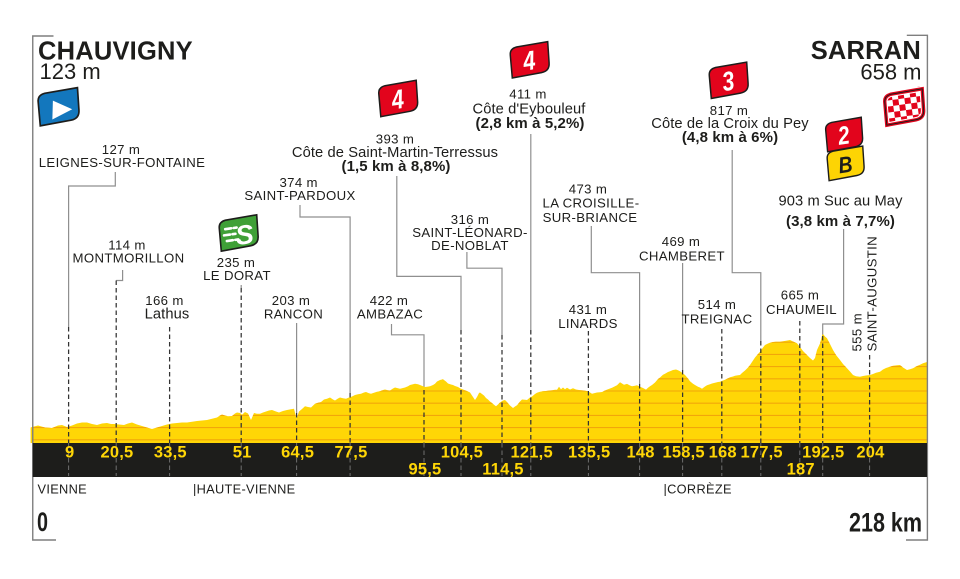 This screenshot has width=960, height=579. Describe the element at coordinates (717, 318) in the screenshot. I see `svg-text: TREIGNAC` at that location.